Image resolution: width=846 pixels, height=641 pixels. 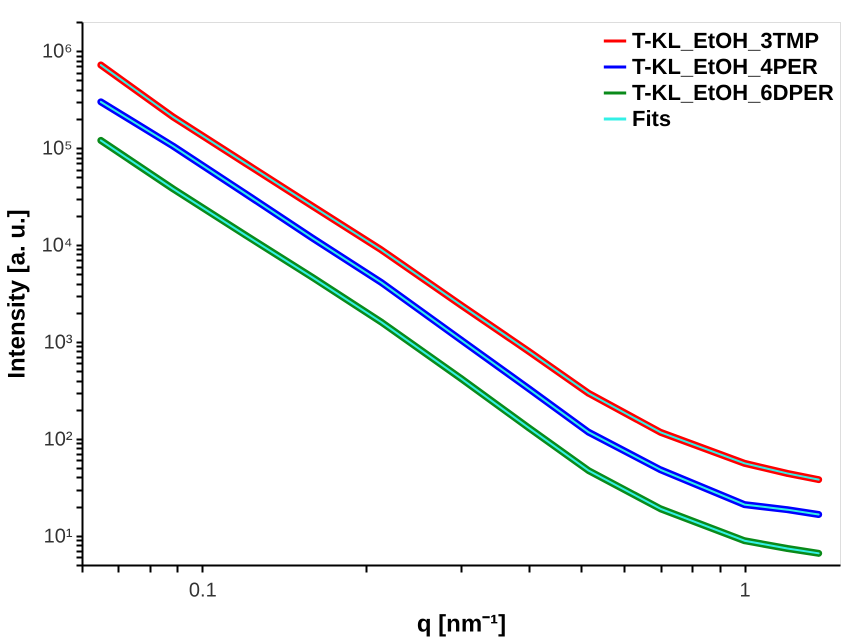 I want to click on y-tick-label: 10⁶, so click(x=57, y=51).